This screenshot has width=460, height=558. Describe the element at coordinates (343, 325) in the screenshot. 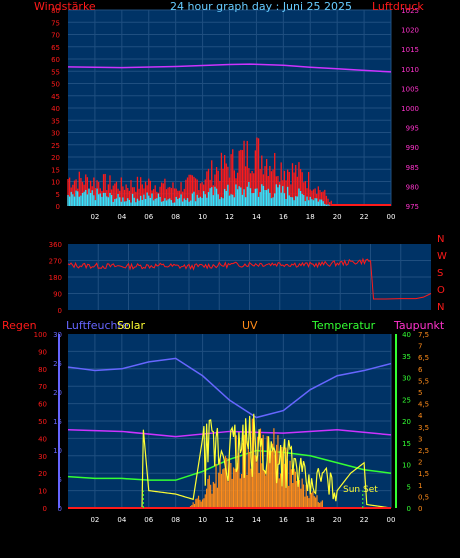

I see `temperature-axis-label: Temperatur` at that location.